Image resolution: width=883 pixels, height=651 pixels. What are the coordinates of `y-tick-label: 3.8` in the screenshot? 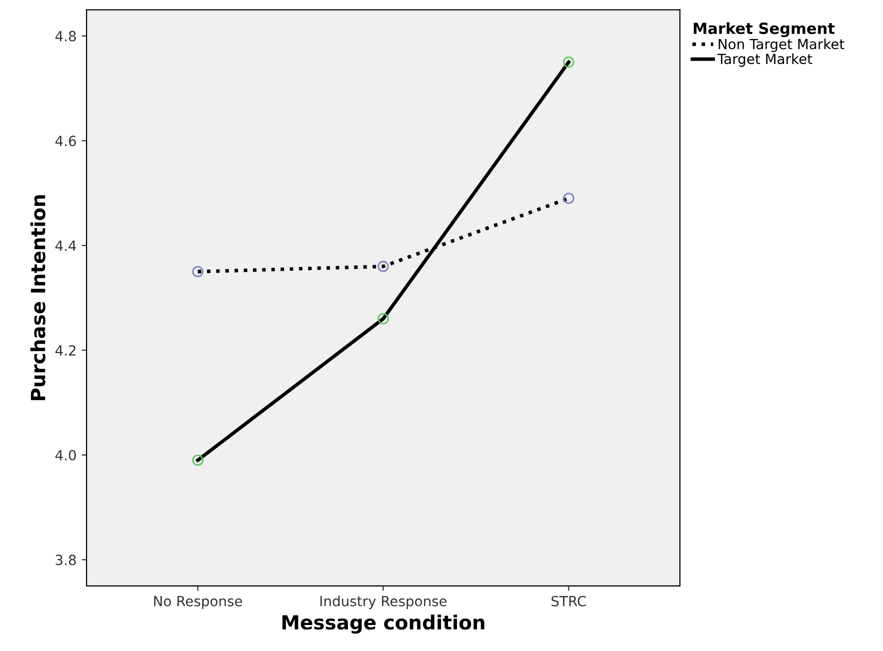 It's located at (66, 560).